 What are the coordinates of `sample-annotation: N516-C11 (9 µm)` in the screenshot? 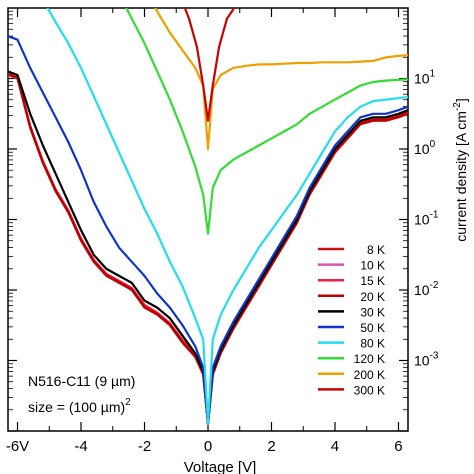 It's located at (81, 381).